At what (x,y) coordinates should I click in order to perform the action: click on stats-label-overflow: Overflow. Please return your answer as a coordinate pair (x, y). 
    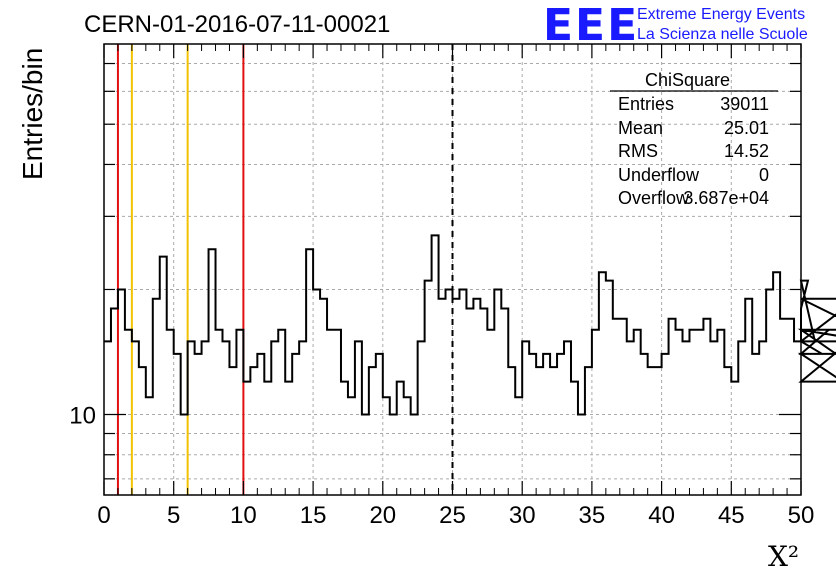
    Looking at the image, I should click on (654, 198).